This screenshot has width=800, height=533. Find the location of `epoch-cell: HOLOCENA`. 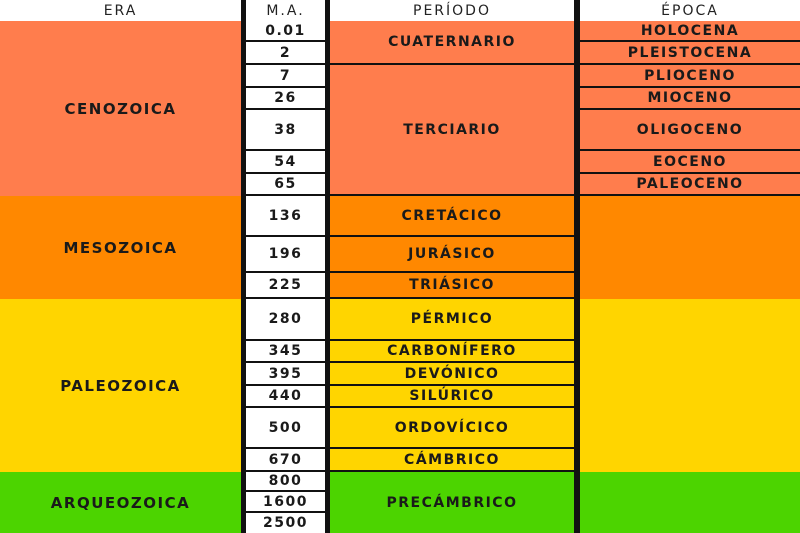

epoch-cell: HOLOCENA is located at coordinates (690, 31).